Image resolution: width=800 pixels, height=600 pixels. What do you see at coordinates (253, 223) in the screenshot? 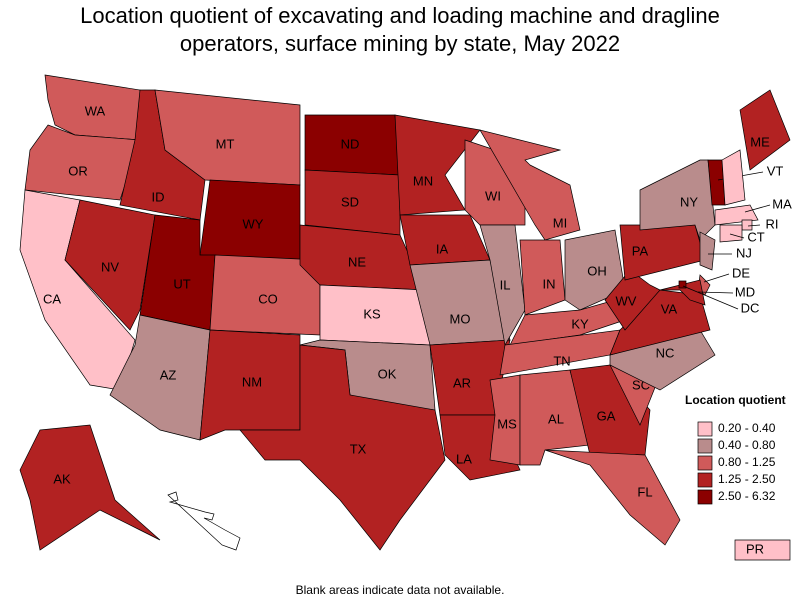
I see `state-label: WY` at bounding box center [253, 223].